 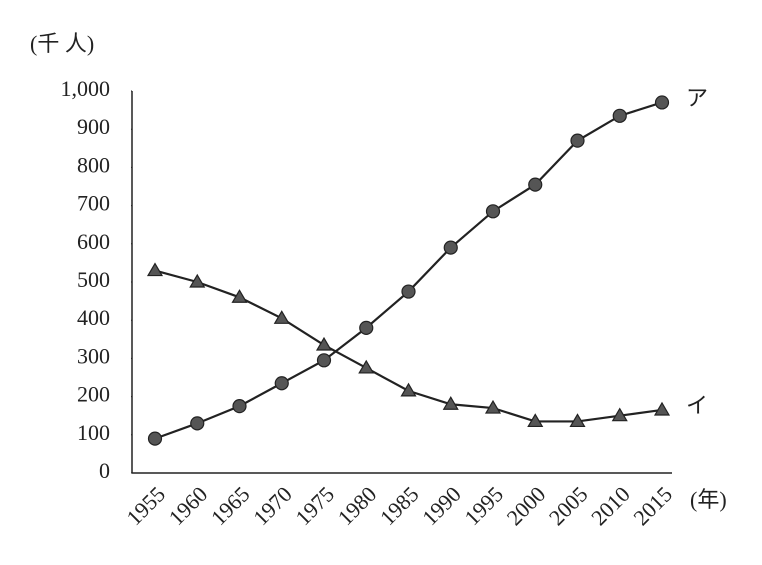 What do you see at coordinates (93, 432) in the screenshot?
I see `y-tick-label: 100` at bounding box center [93, 432].